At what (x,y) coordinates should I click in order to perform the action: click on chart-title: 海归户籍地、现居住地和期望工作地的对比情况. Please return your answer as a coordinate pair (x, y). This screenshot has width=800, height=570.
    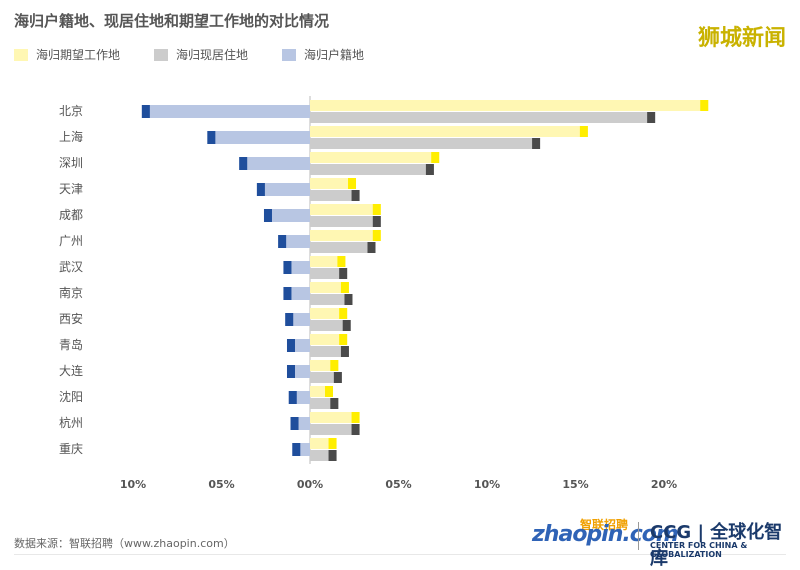
    Looking at the image, I should click on (172, 21).